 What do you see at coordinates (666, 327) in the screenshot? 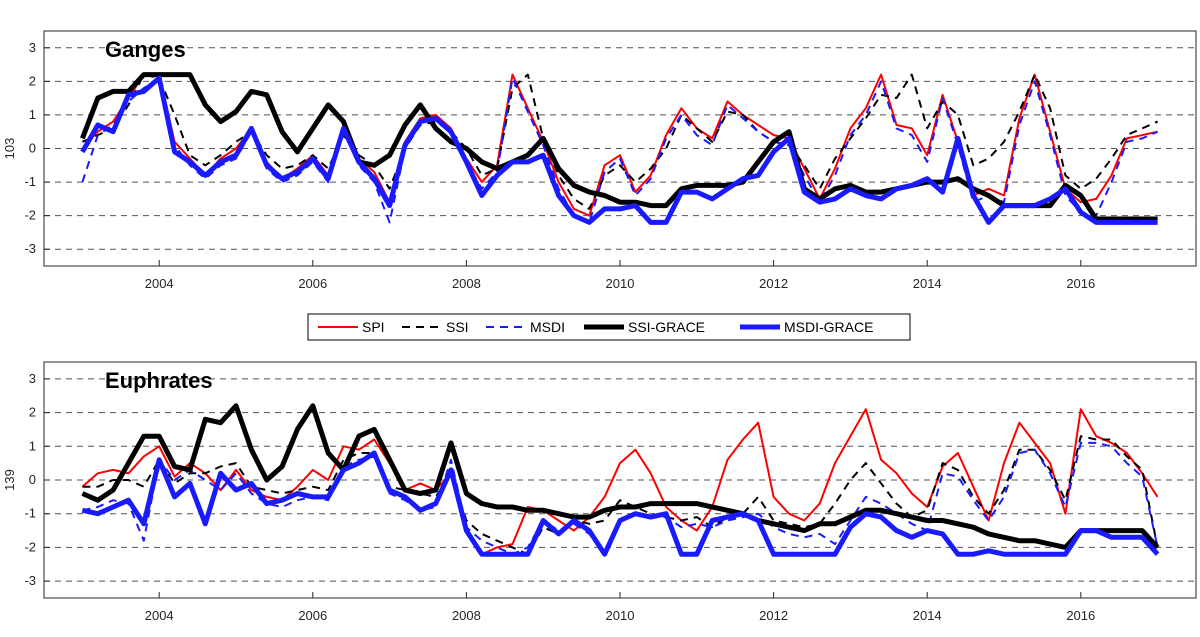
I see `legend-label-ssi-grace: SSI-GRACE` at bounding box center [666, 327].